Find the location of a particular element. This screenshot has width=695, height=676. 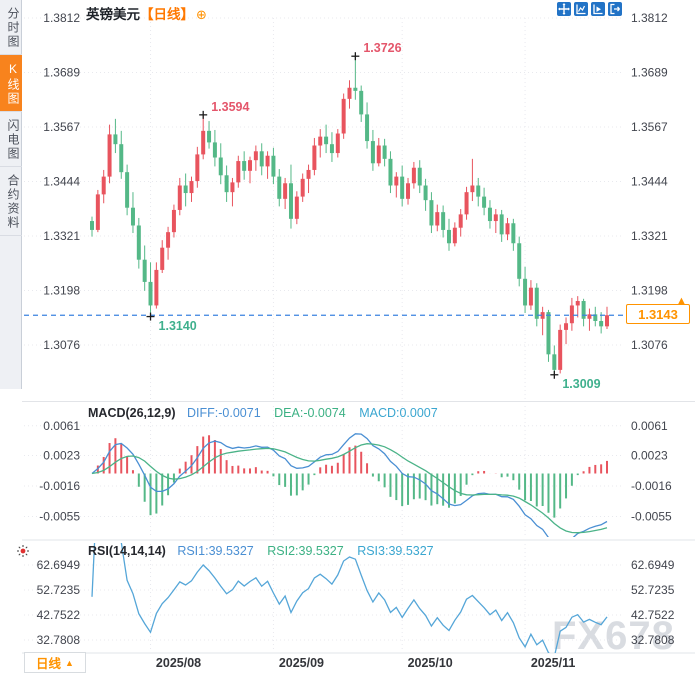

crosshair-icon is located at coordinates (564, 9).